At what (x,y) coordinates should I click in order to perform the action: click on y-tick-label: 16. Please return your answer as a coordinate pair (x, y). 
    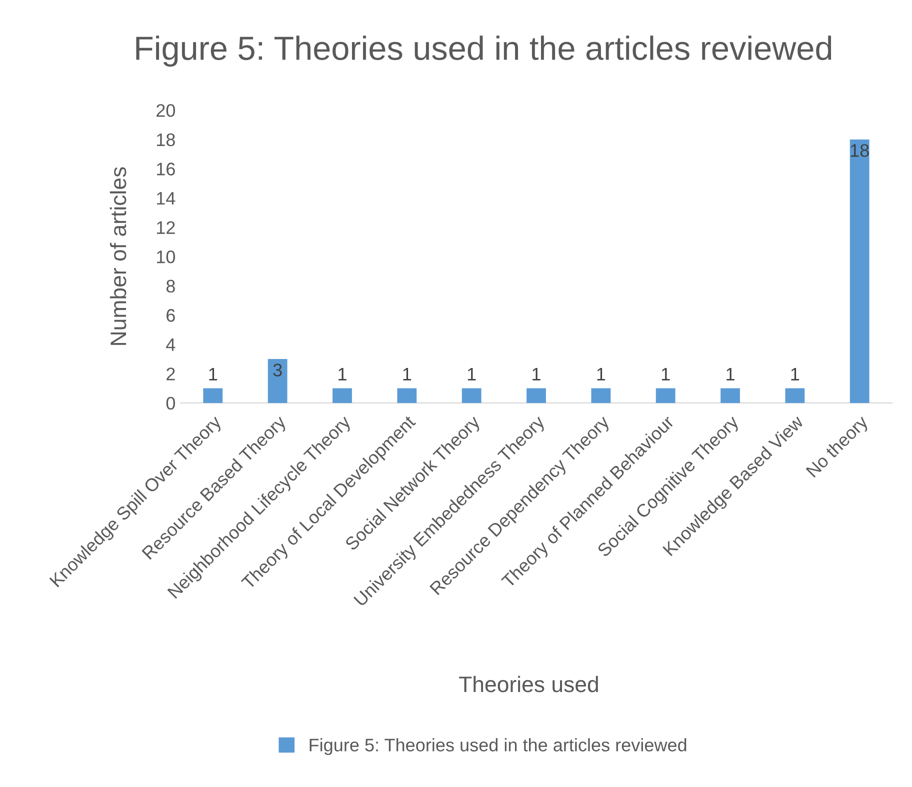
    Looking at the image, I should click on (166, 169).